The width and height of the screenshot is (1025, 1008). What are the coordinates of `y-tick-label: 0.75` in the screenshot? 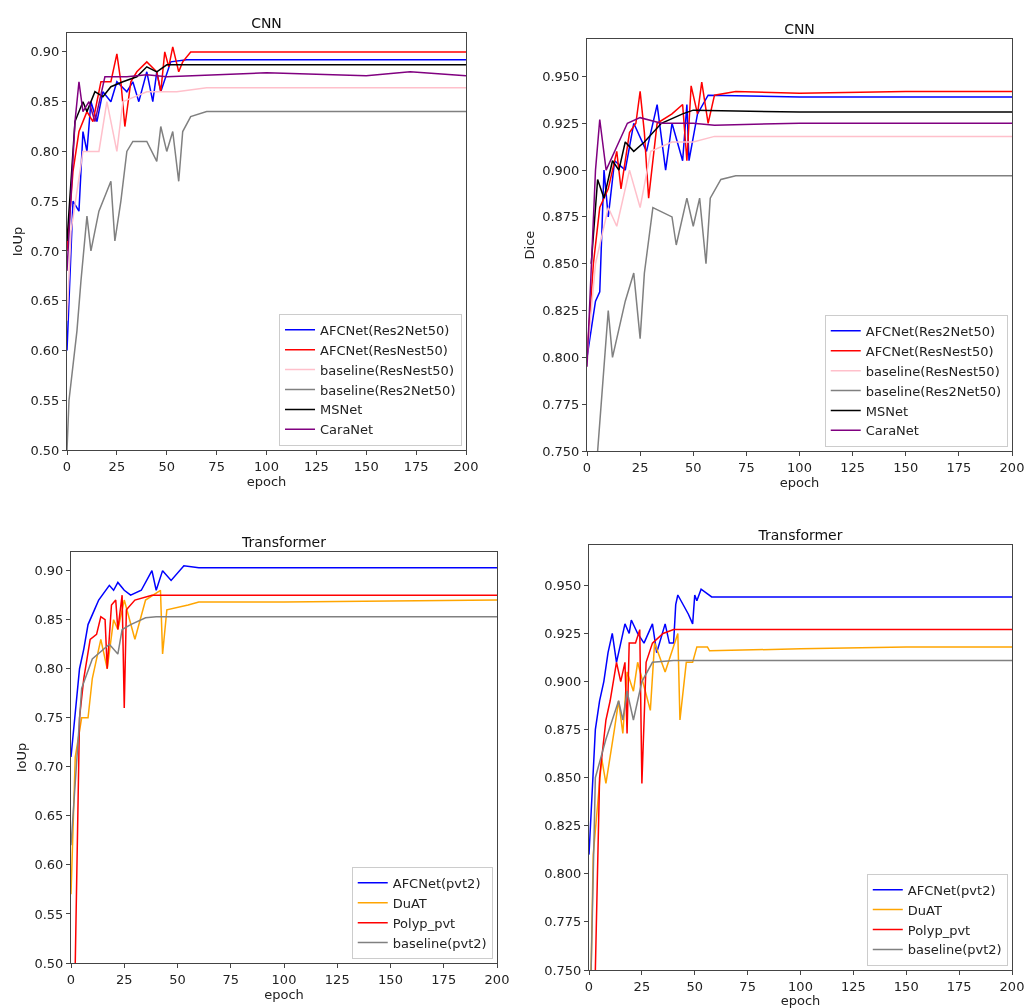 It's located at (49, 718).